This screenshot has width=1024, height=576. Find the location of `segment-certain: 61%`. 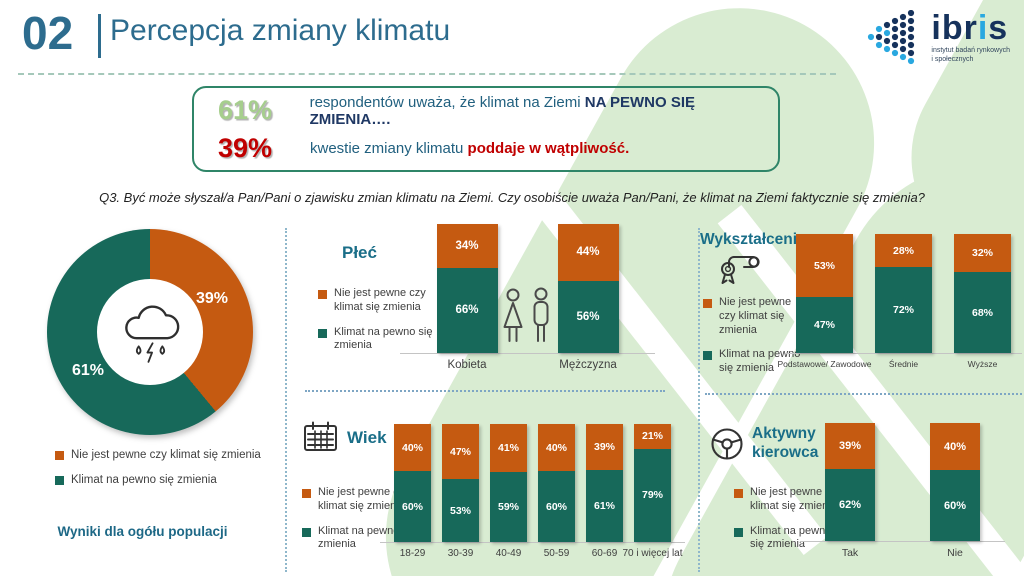

segment-certain: 61% is located at coordinates (604, 506).